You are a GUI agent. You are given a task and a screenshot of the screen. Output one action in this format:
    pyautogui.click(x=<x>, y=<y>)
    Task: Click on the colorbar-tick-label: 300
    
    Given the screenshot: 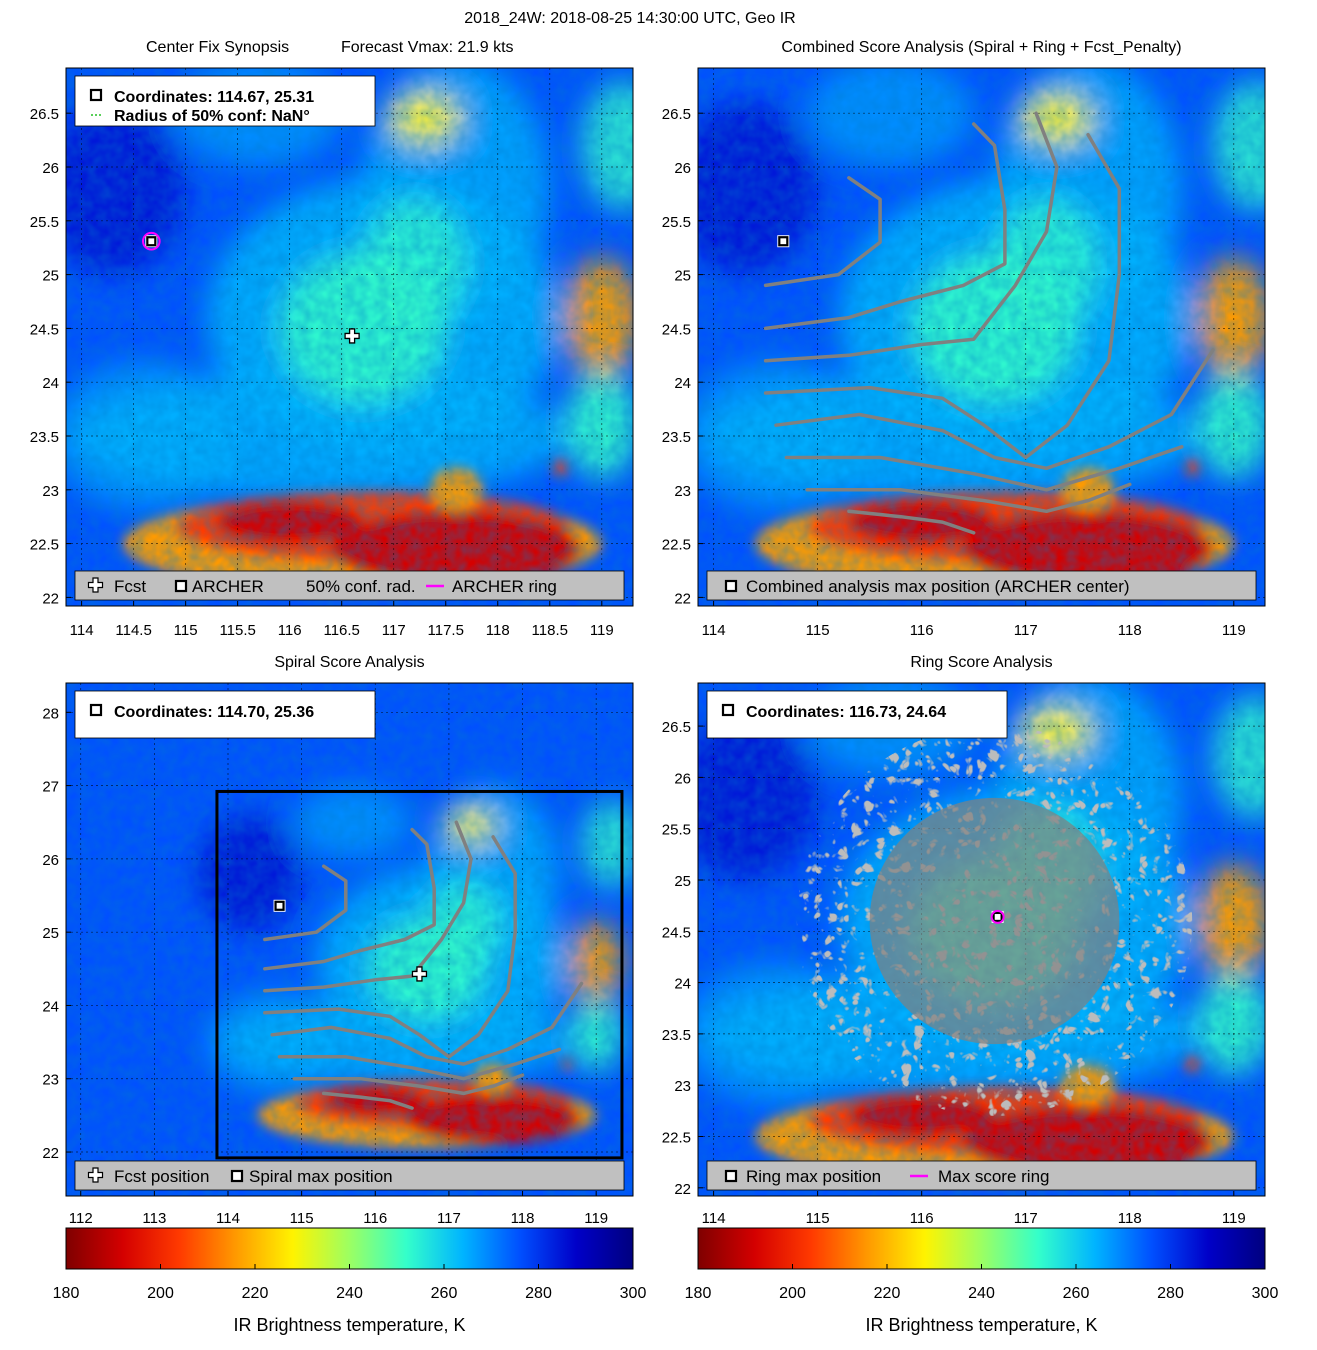 What is the action you would take?
    pyautogui.click(x=633, y=1293)
    